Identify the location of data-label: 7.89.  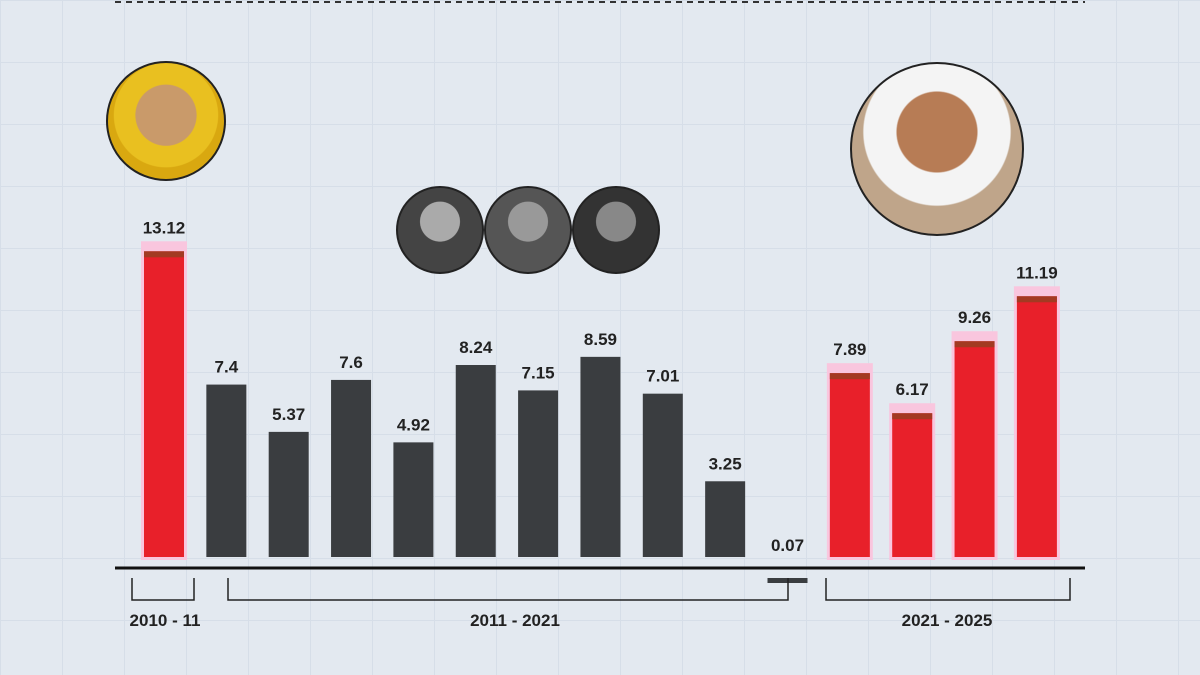
(849, 349).